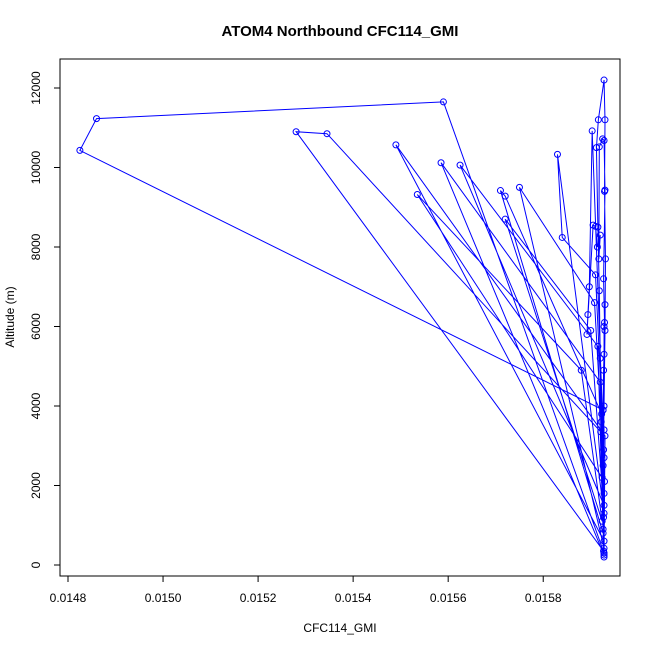  Describe the element at coordinates (339, 628) in the screenshot. I see `x-axis-label: CFC114_GMI` at that location.